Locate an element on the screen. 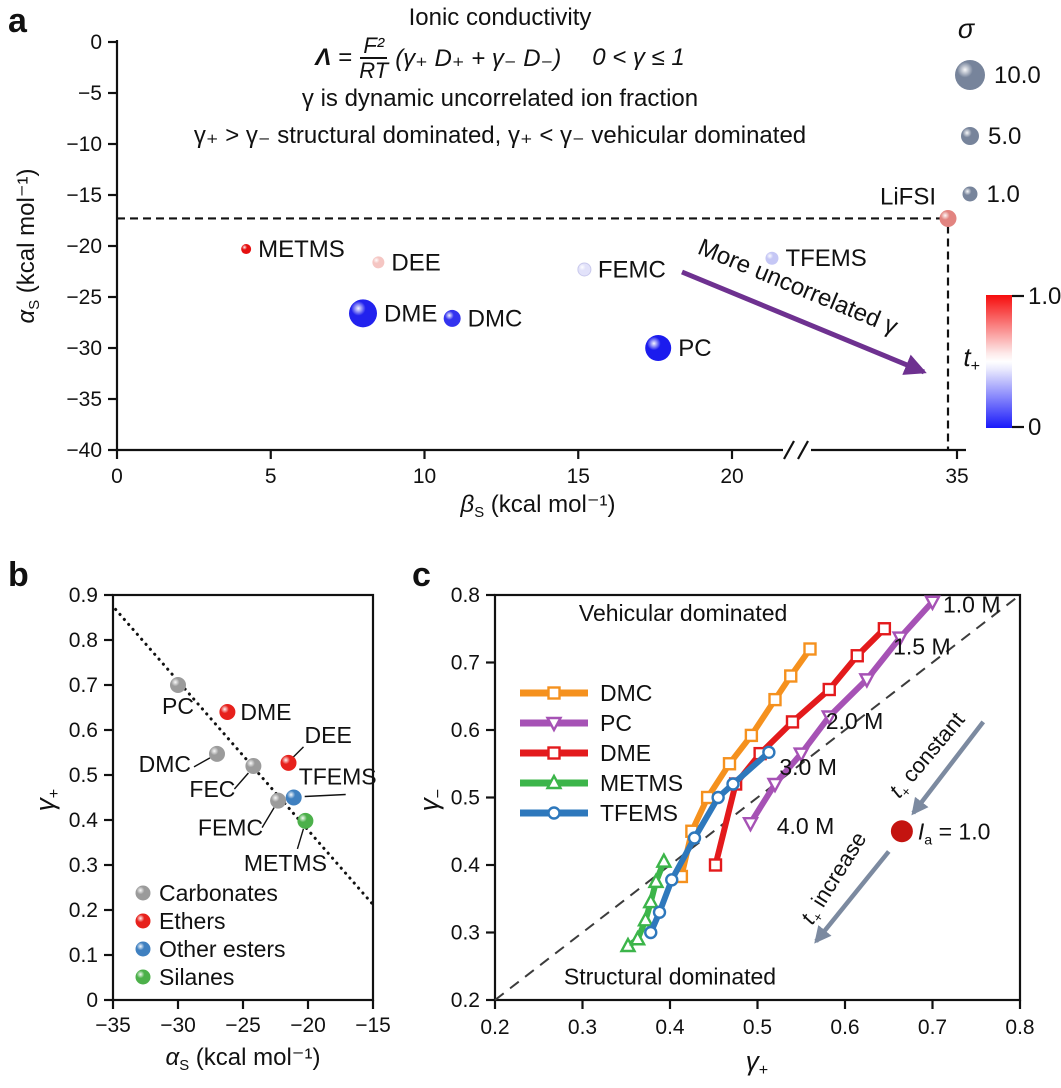 The height and width of the screenshot is (1088, 1061). sigma-legend-bubble-1.0-highlight is located at coordinates (967, 191).